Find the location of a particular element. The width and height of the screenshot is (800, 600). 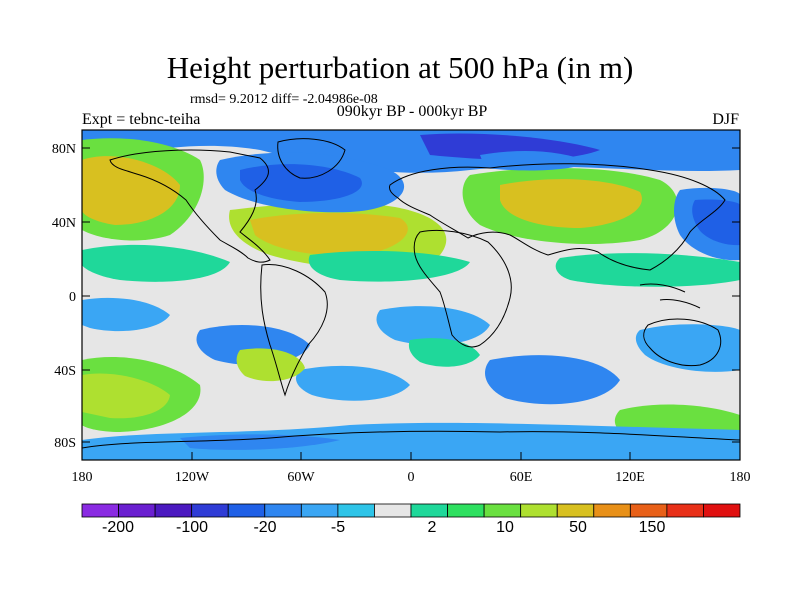

lon-labels: 180 120W 60W 0 60E 120E 180 is located at coordinates (411, 477).